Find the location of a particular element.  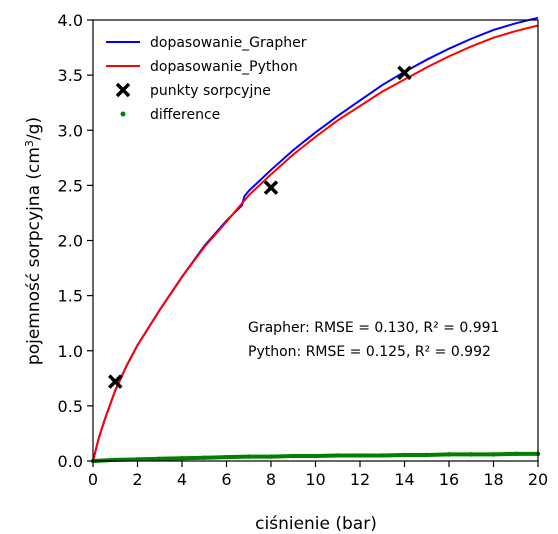

x-tick-label: 14 is located at coordinates (404, 479).